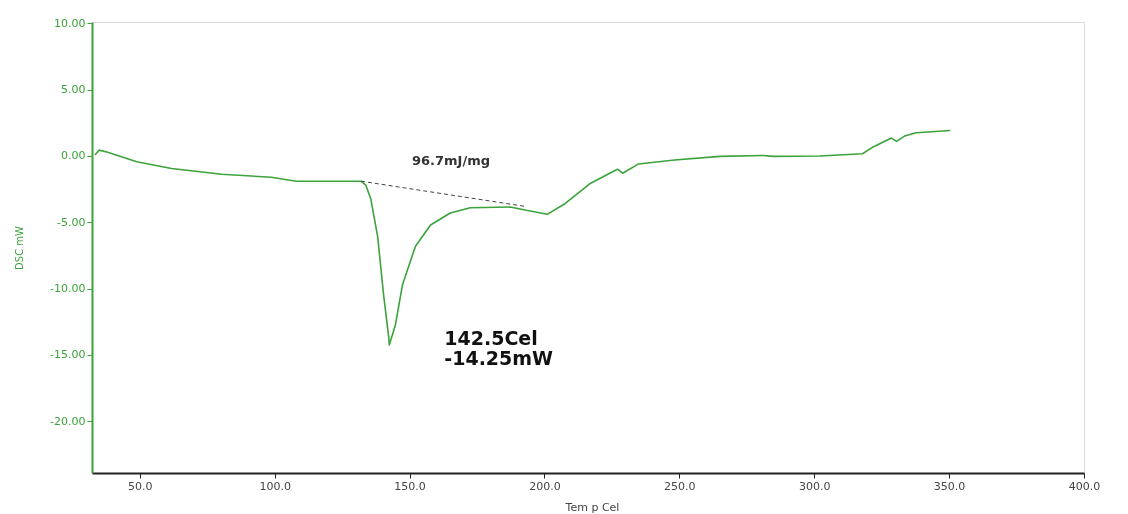  What do you see at coordinates (545, 486) in the screenshot?
I see `x-tick-label: 200.0` at bounding box center [545, 486].